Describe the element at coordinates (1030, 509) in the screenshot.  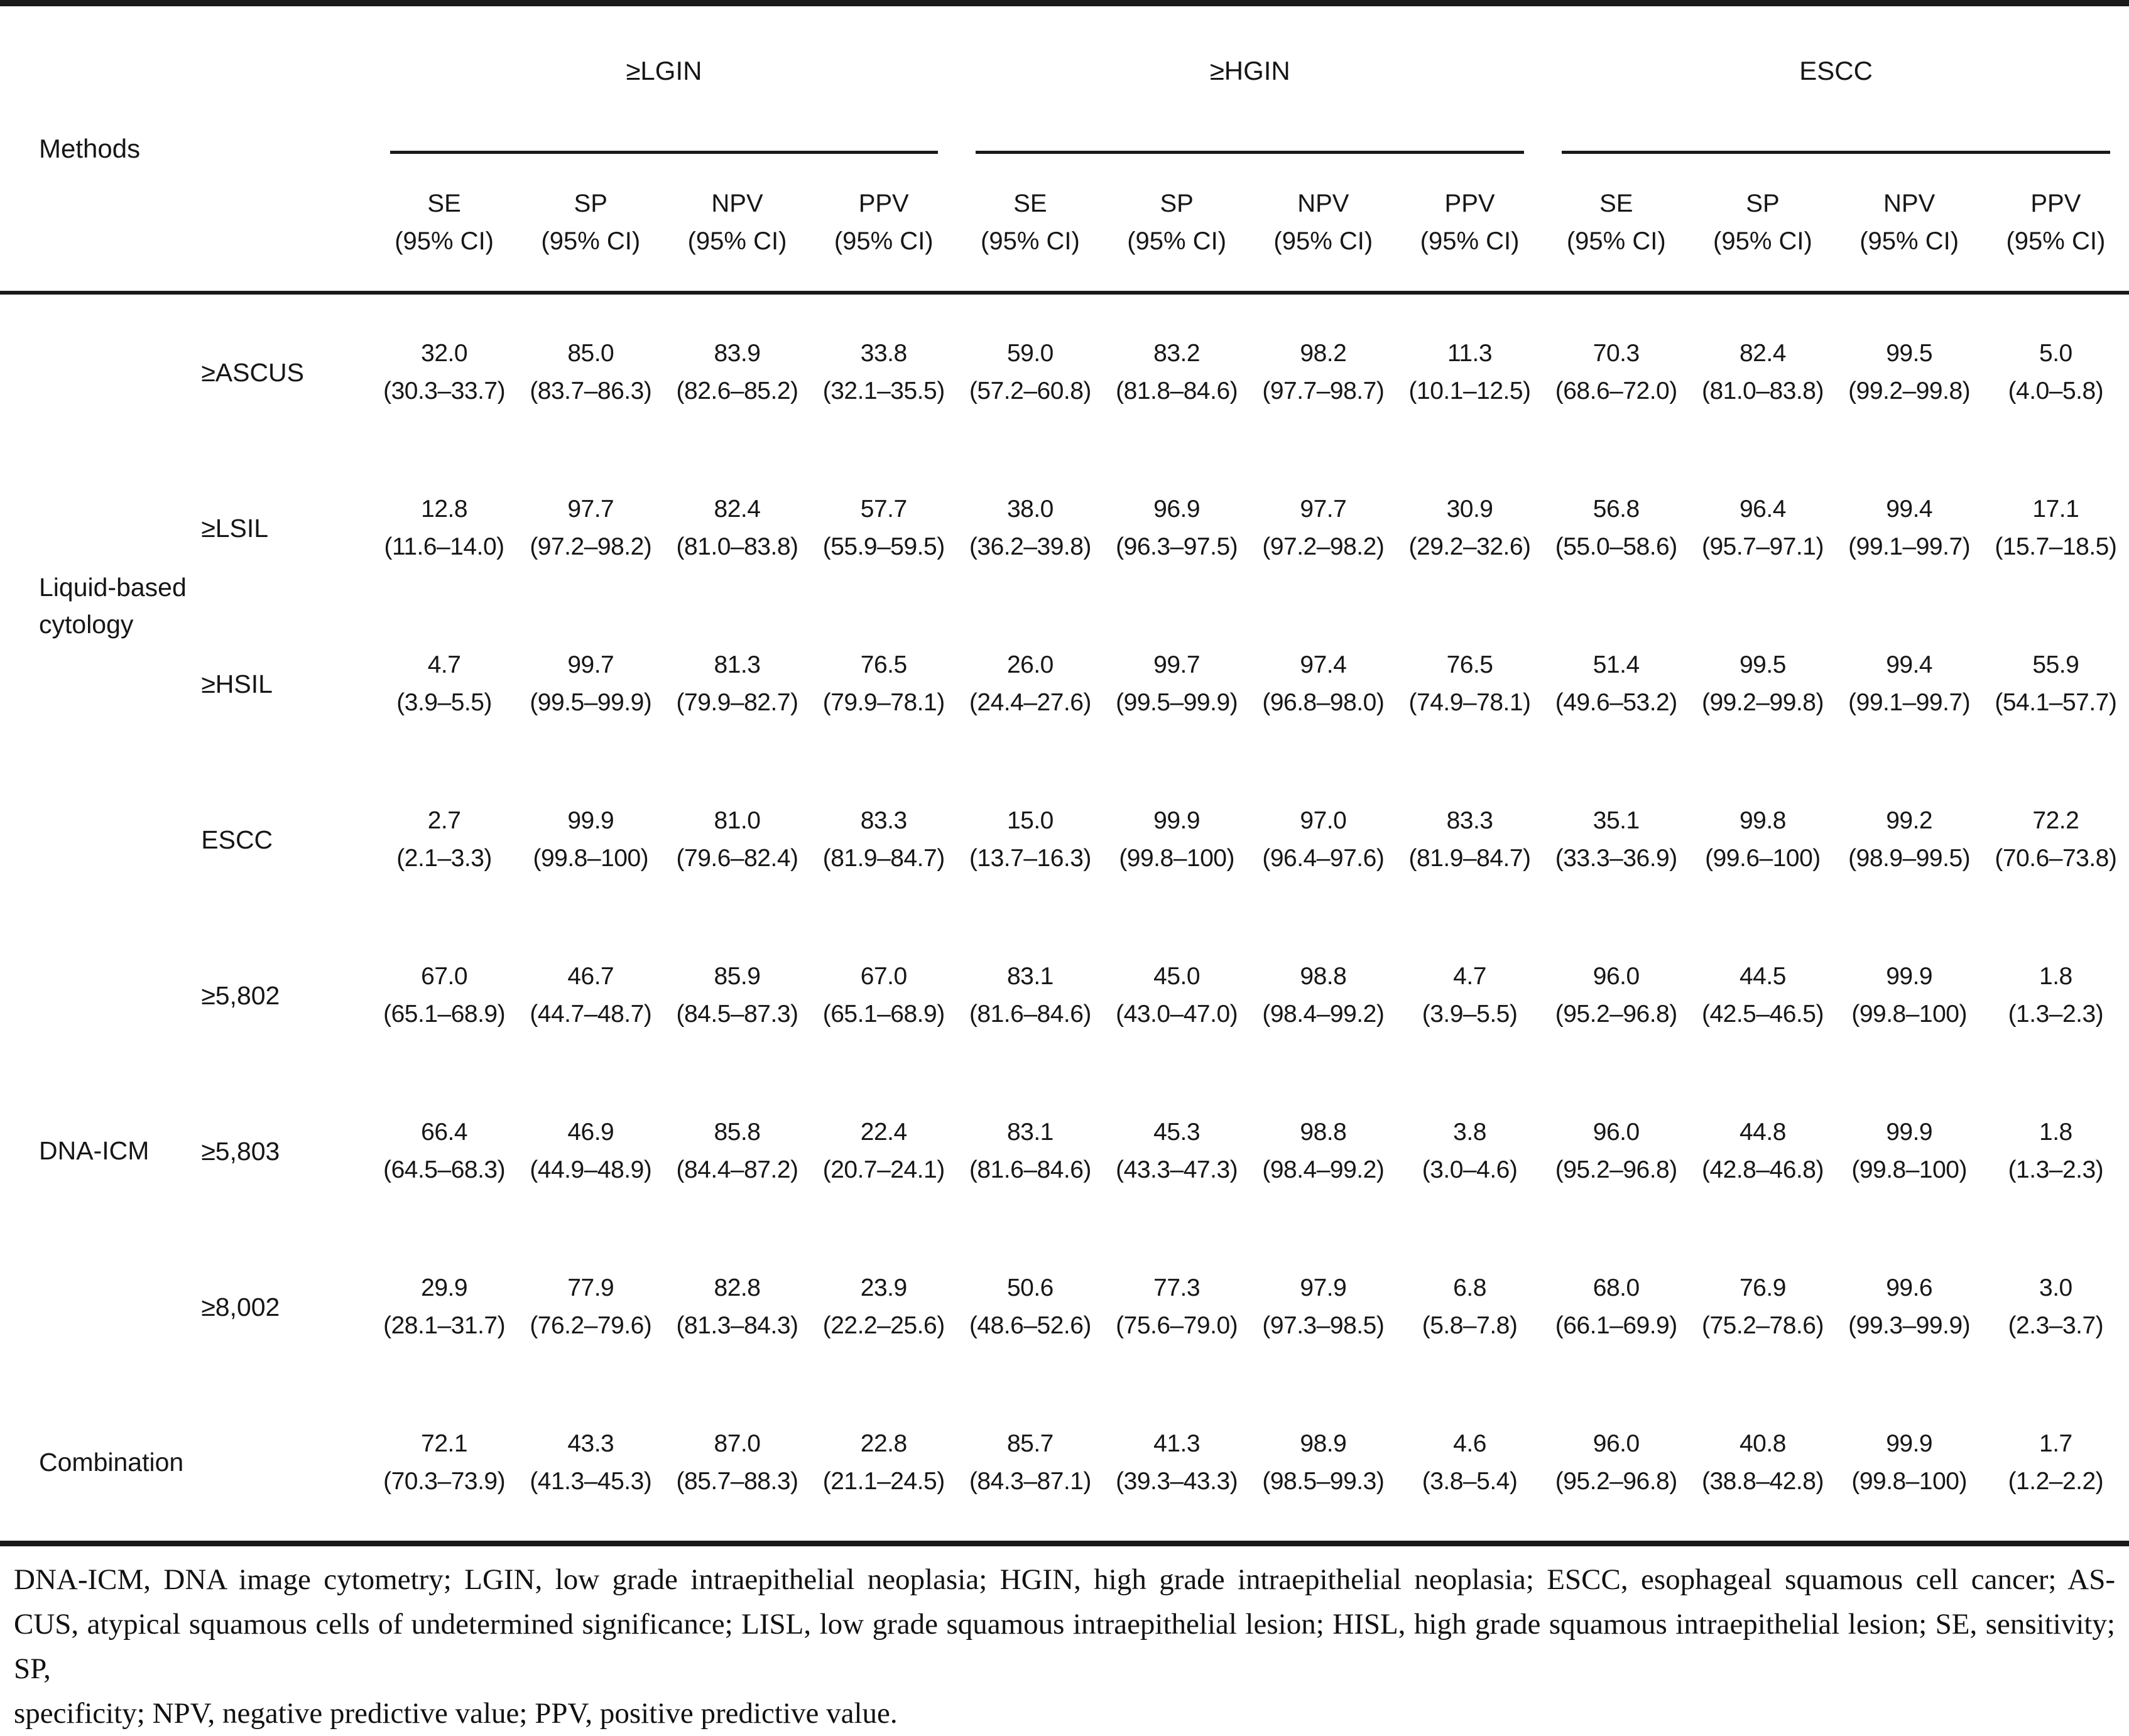
I see `cell-value: 38.0` at that location.